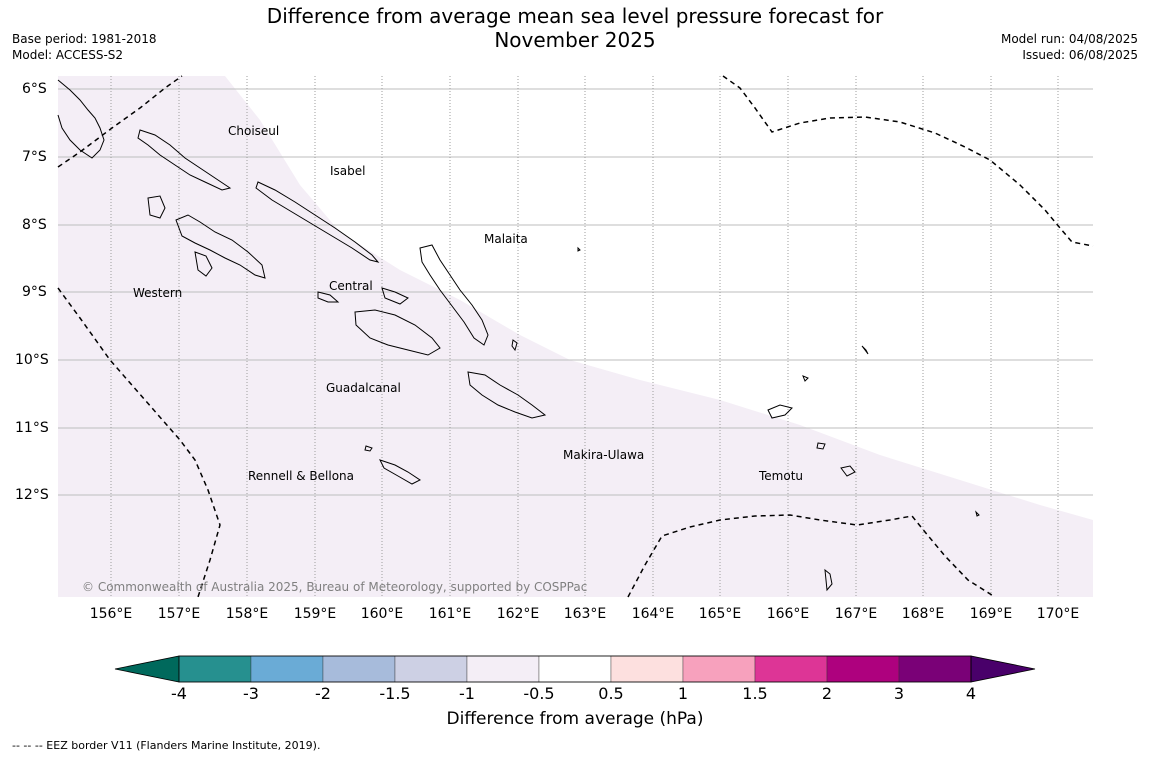  Describe the element at coordinates (1058, 614) in the screenshot. I see `lon-label: 170°E` at that location.